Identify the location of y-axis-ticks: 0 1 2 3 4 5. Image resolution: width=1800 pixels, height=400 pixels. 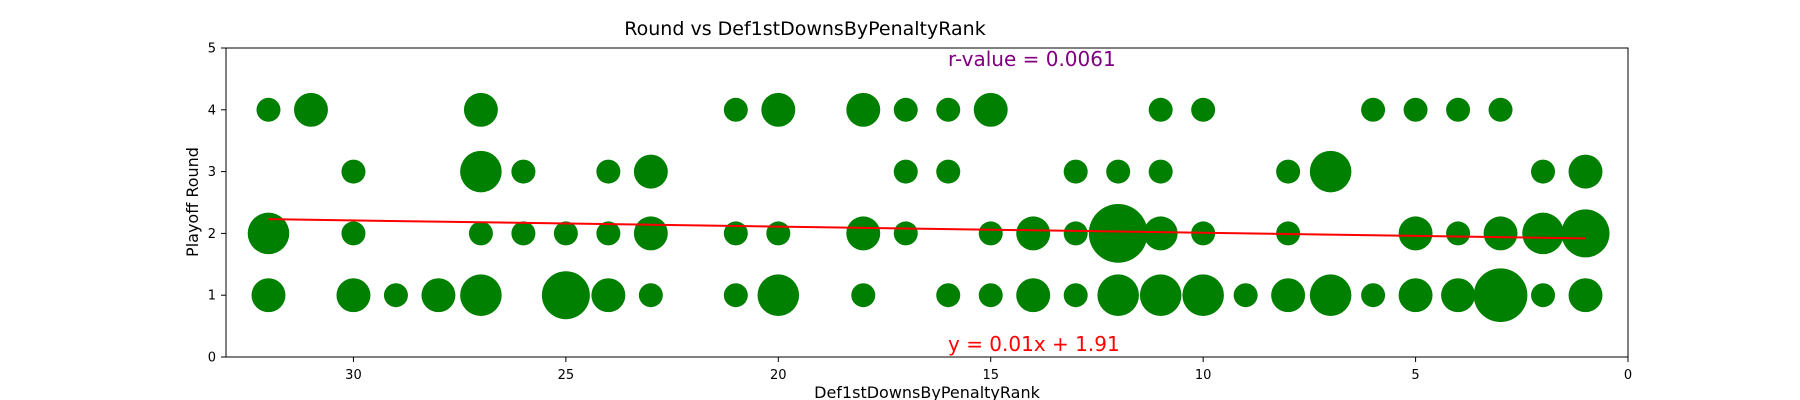
(217, 204).